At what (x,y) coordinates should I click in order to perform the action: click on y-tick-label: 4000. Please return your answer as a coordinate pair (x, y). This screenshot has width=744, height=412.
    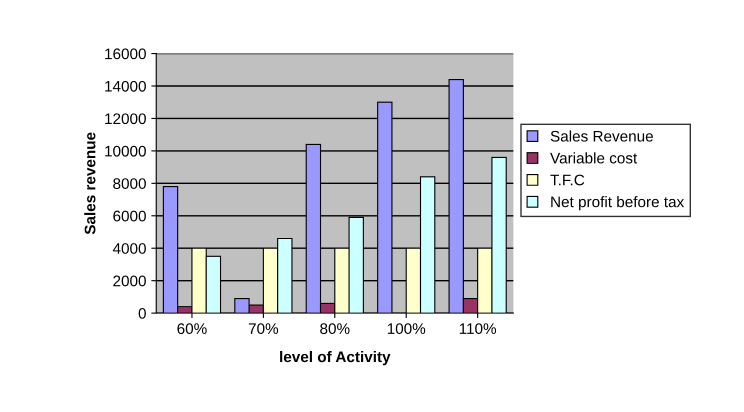
    Looking at the image, I should click on (129, 248).